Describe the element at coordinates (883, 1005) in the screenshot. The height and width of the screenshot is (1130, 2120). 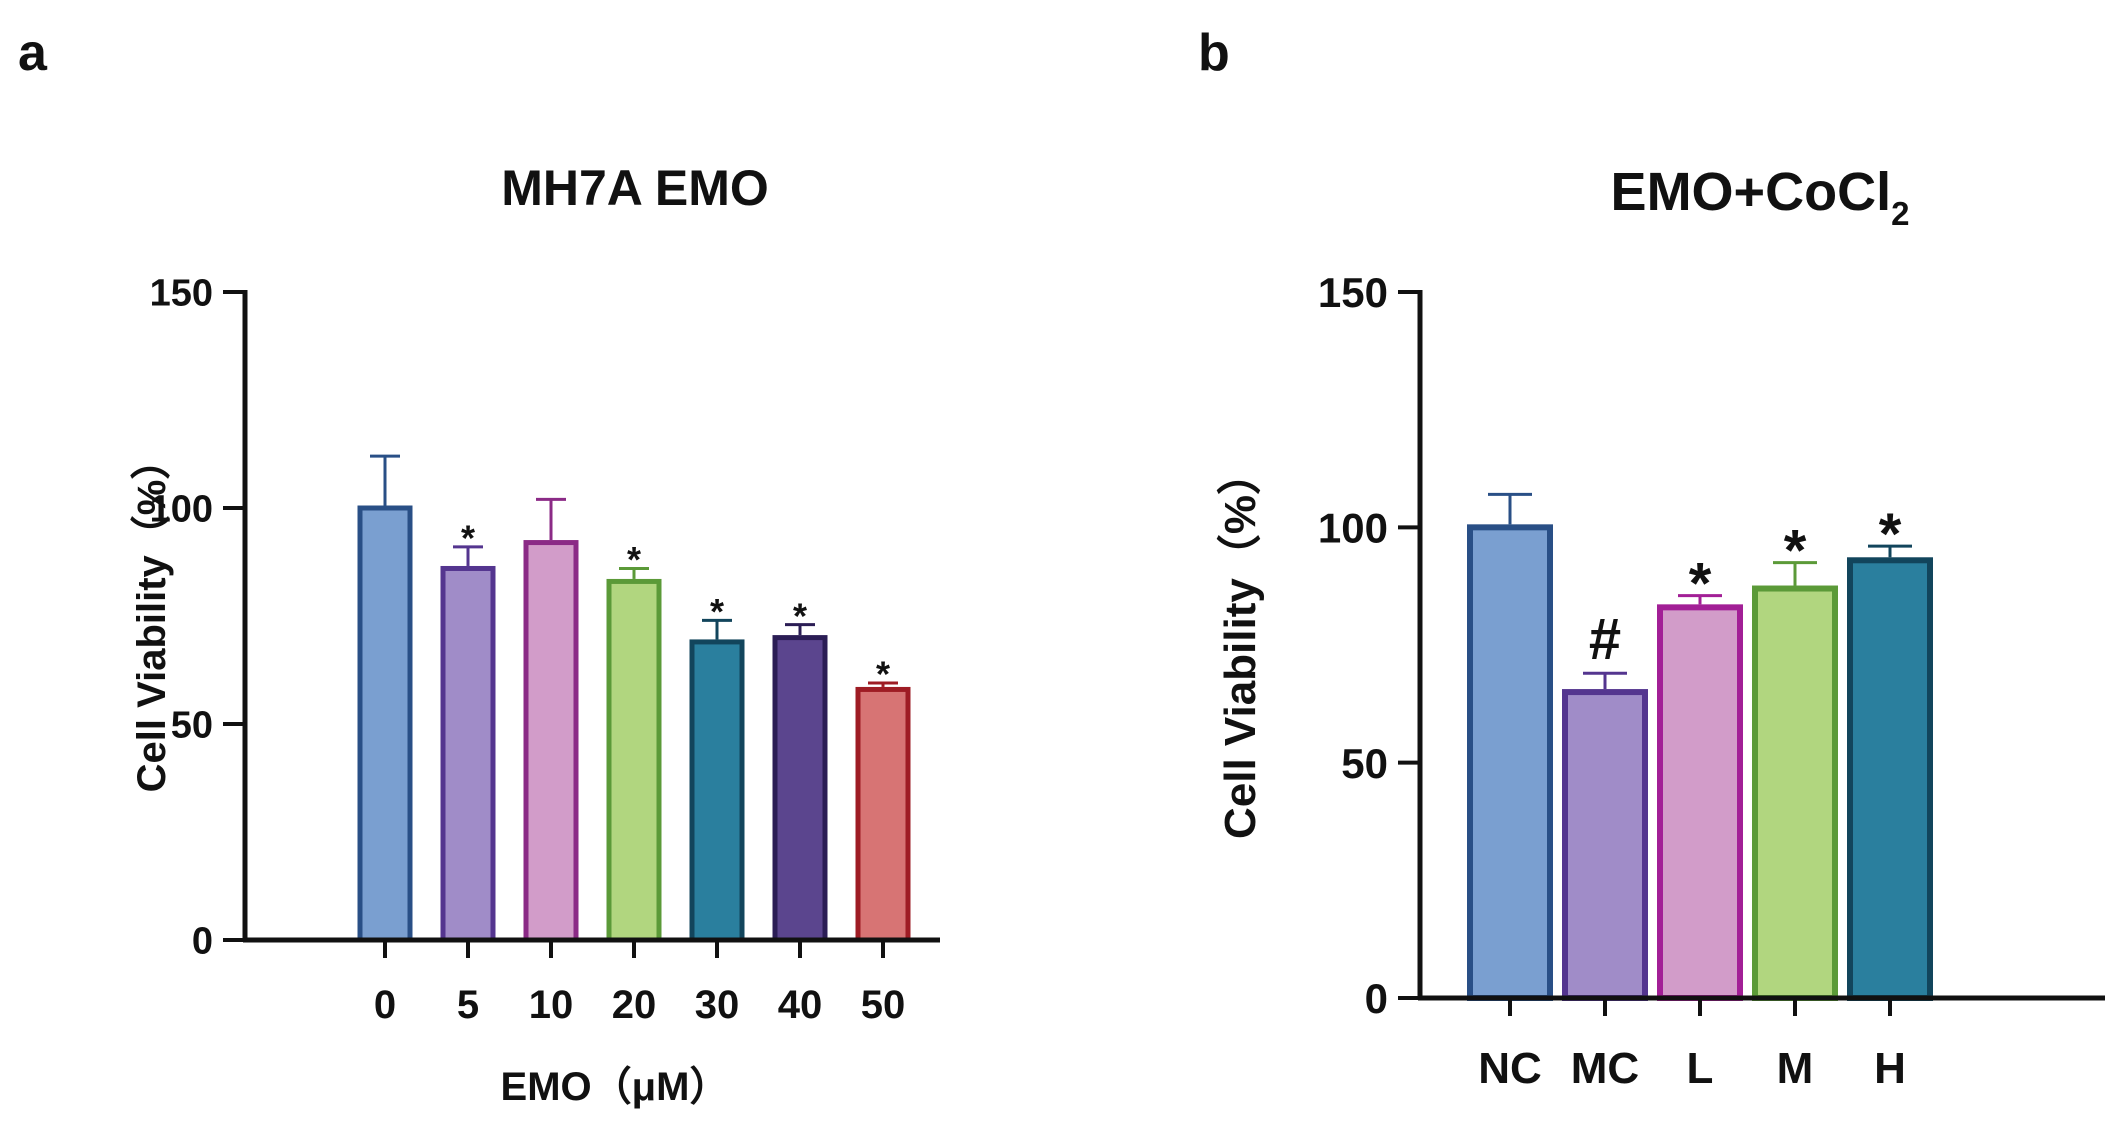
I see `x-tick-label-a-50: 50` at that location.